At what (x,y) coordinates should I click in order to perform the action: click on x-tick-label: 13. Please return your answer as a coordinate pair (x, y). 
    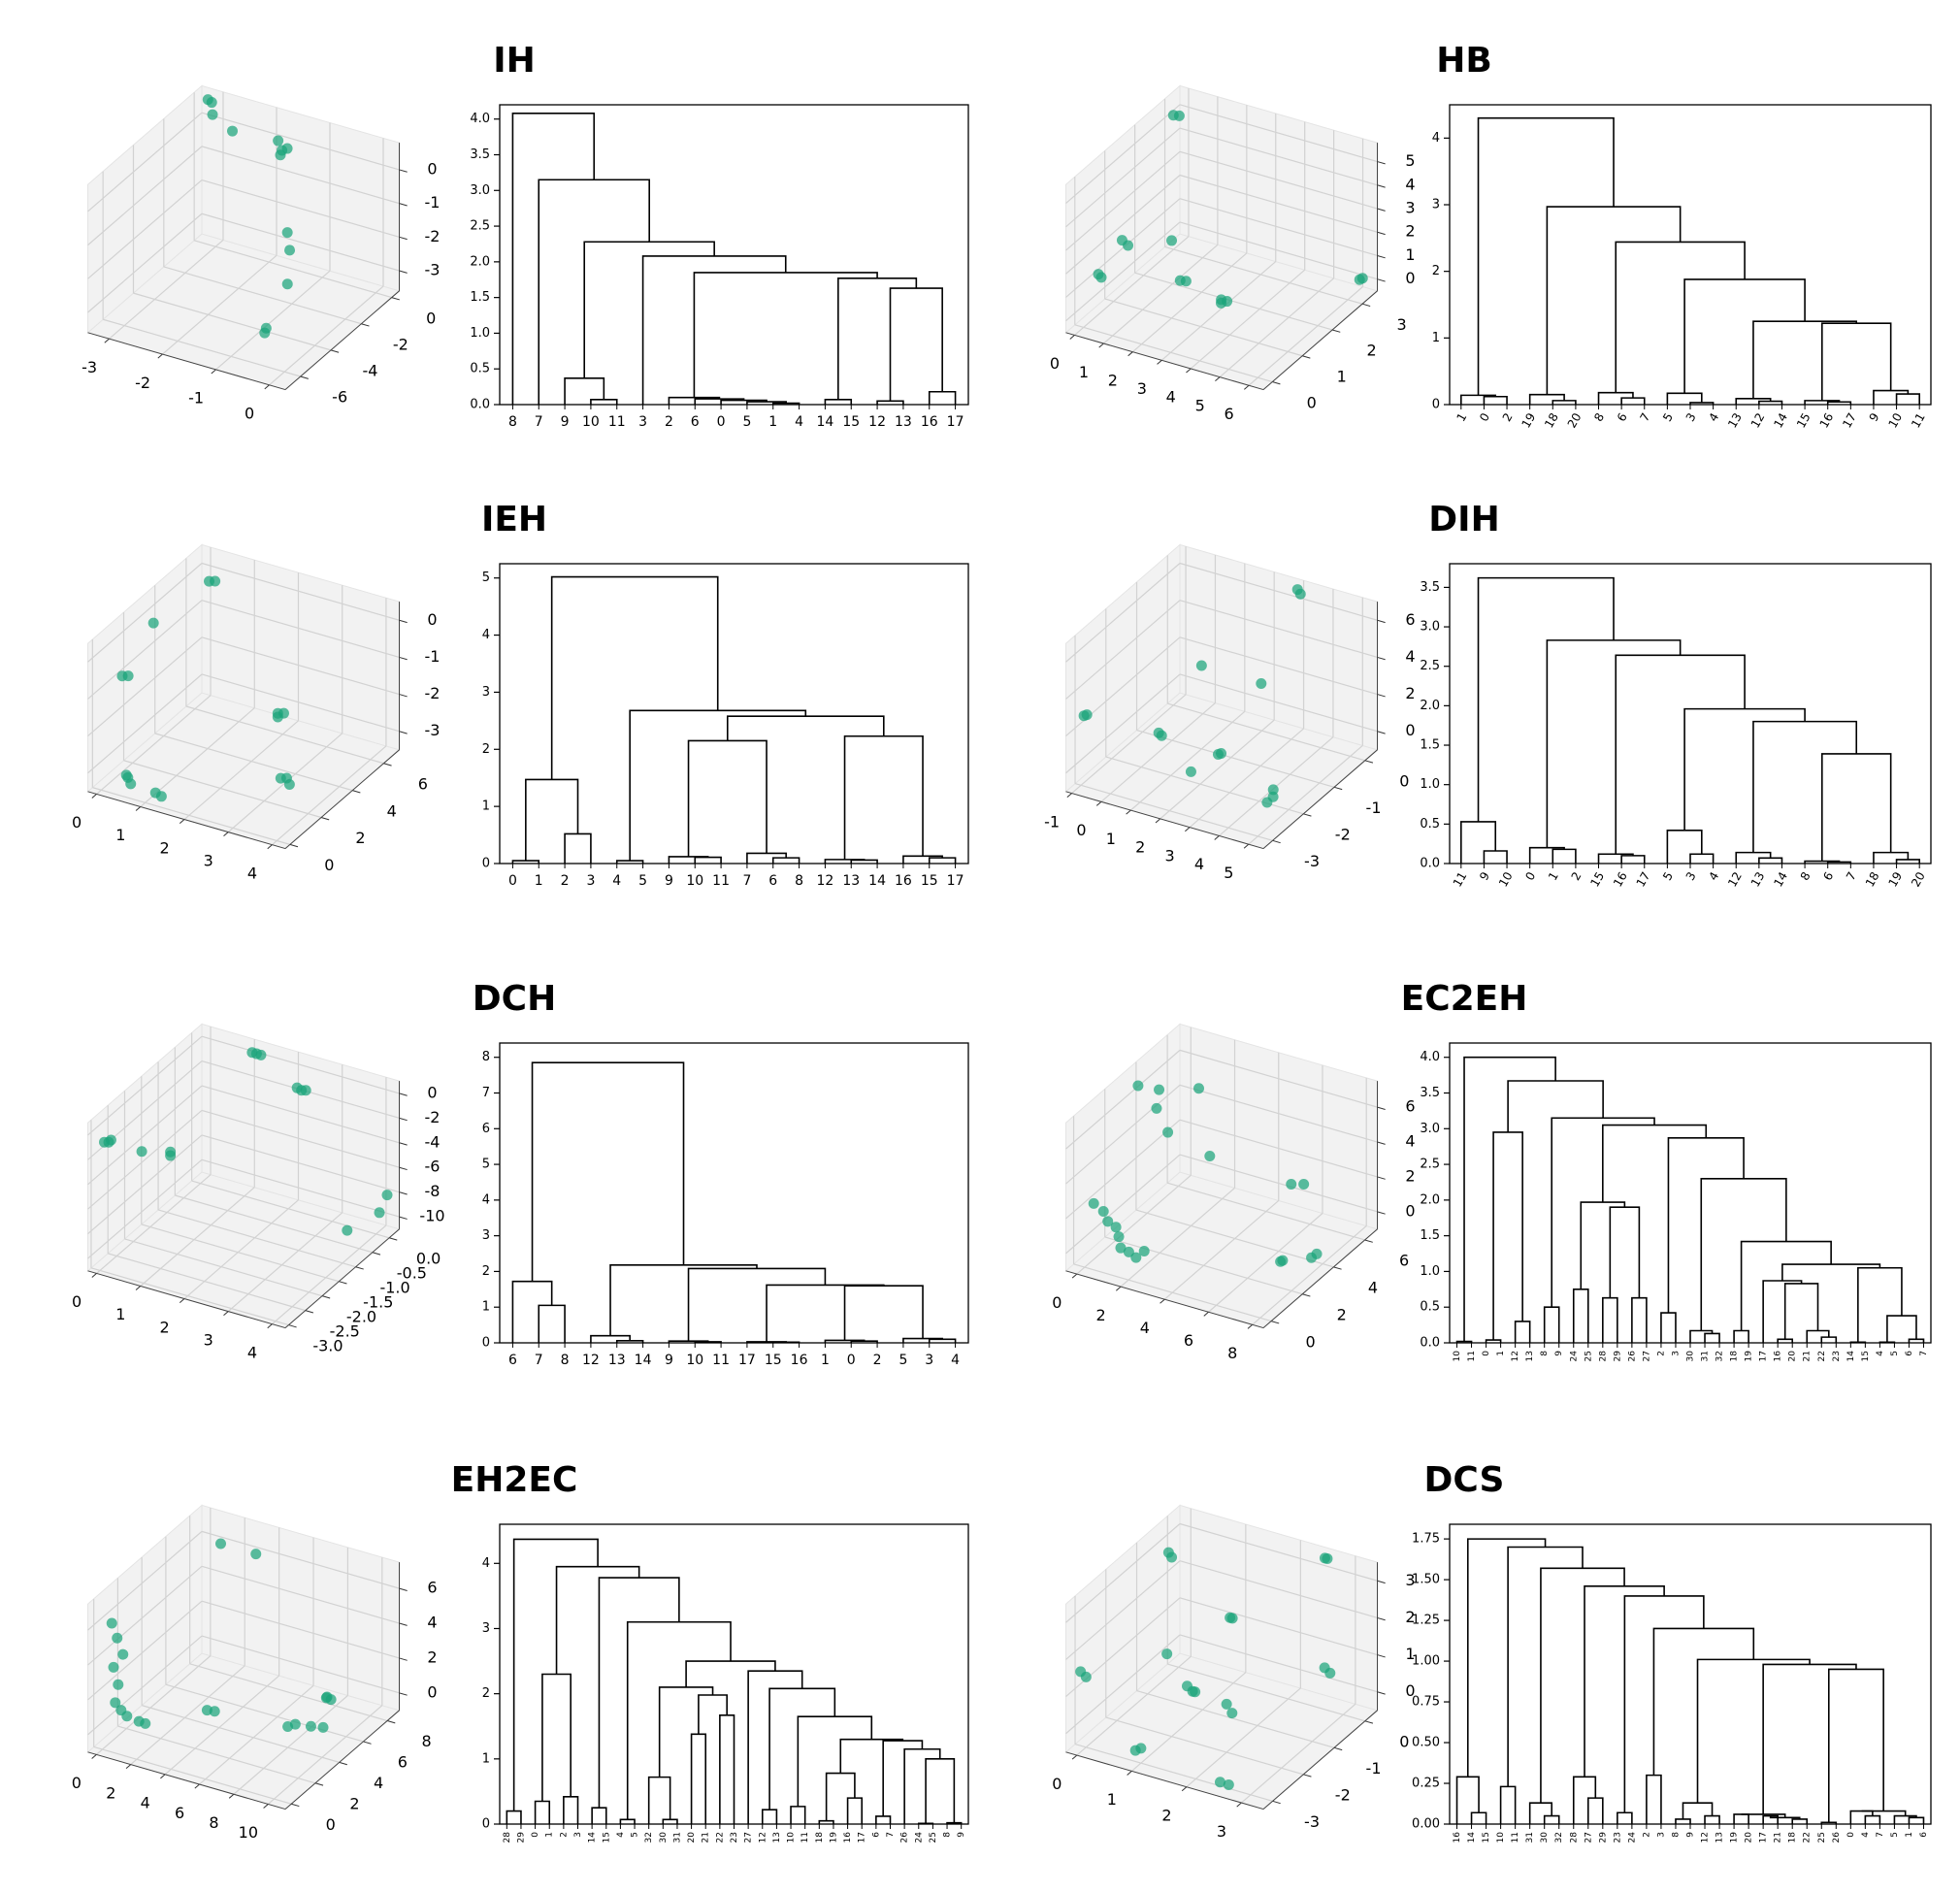
    Looking at the image, I should click on (1758, 879).